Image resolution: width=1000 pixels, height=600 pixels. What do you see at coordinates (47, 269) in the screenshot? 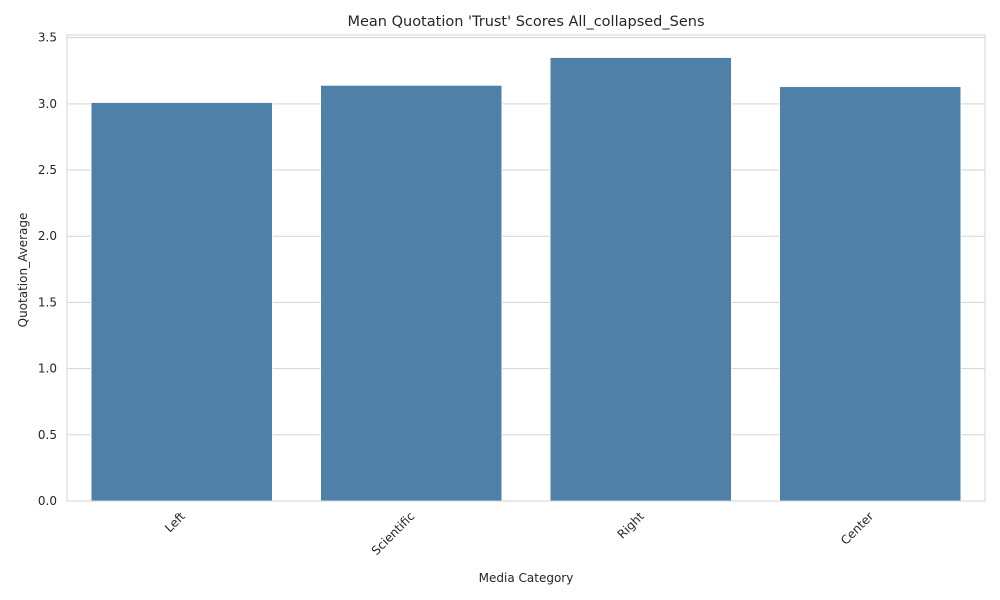
I see `y-axis-ticks: 0.0 0.5 1.0 1.5 2.0 2.5 3.0 3.5` at bounding box center [47, 269].